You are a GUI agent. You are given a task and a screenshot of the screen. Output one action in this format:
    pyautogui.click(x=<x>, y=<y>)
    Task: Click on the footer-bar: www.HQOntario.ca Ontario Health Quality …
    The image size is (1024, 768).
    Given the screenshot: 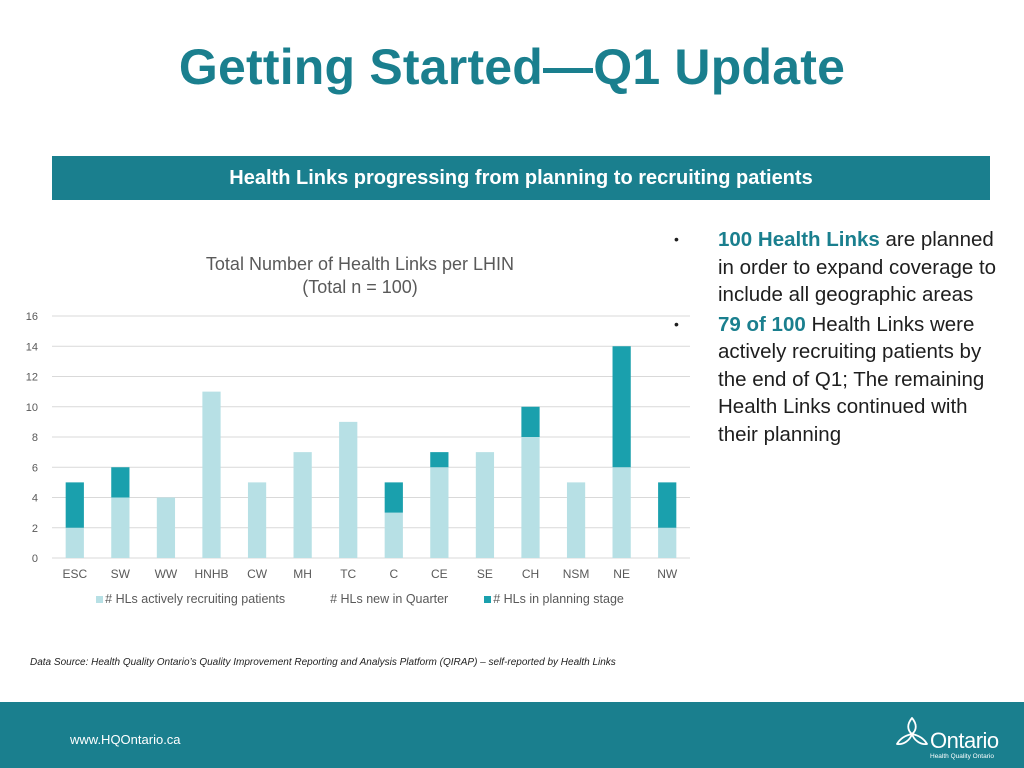 What is the action you would take?
    pyautogui.click(x=512, y=735)
    